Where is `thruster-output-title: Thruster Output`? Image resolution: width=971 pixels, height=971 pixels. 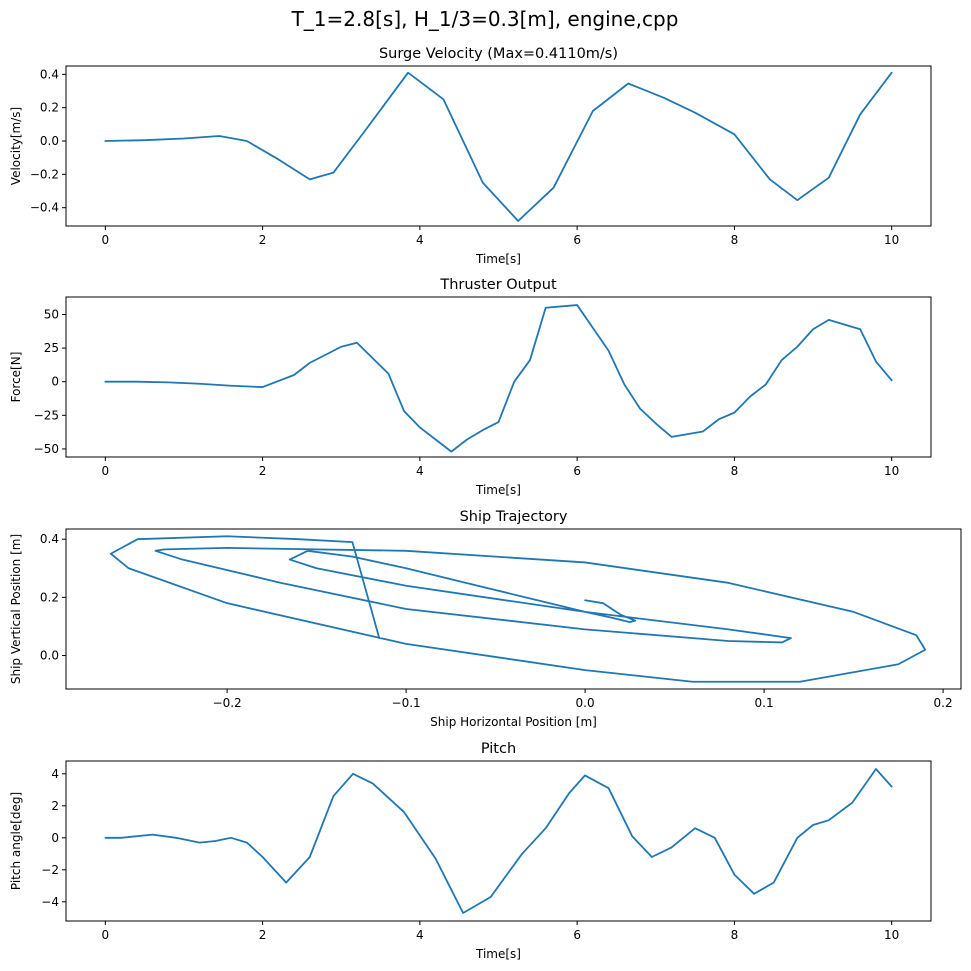
thruster-output-title: Thruster Output is located at coordinates (498, 285).